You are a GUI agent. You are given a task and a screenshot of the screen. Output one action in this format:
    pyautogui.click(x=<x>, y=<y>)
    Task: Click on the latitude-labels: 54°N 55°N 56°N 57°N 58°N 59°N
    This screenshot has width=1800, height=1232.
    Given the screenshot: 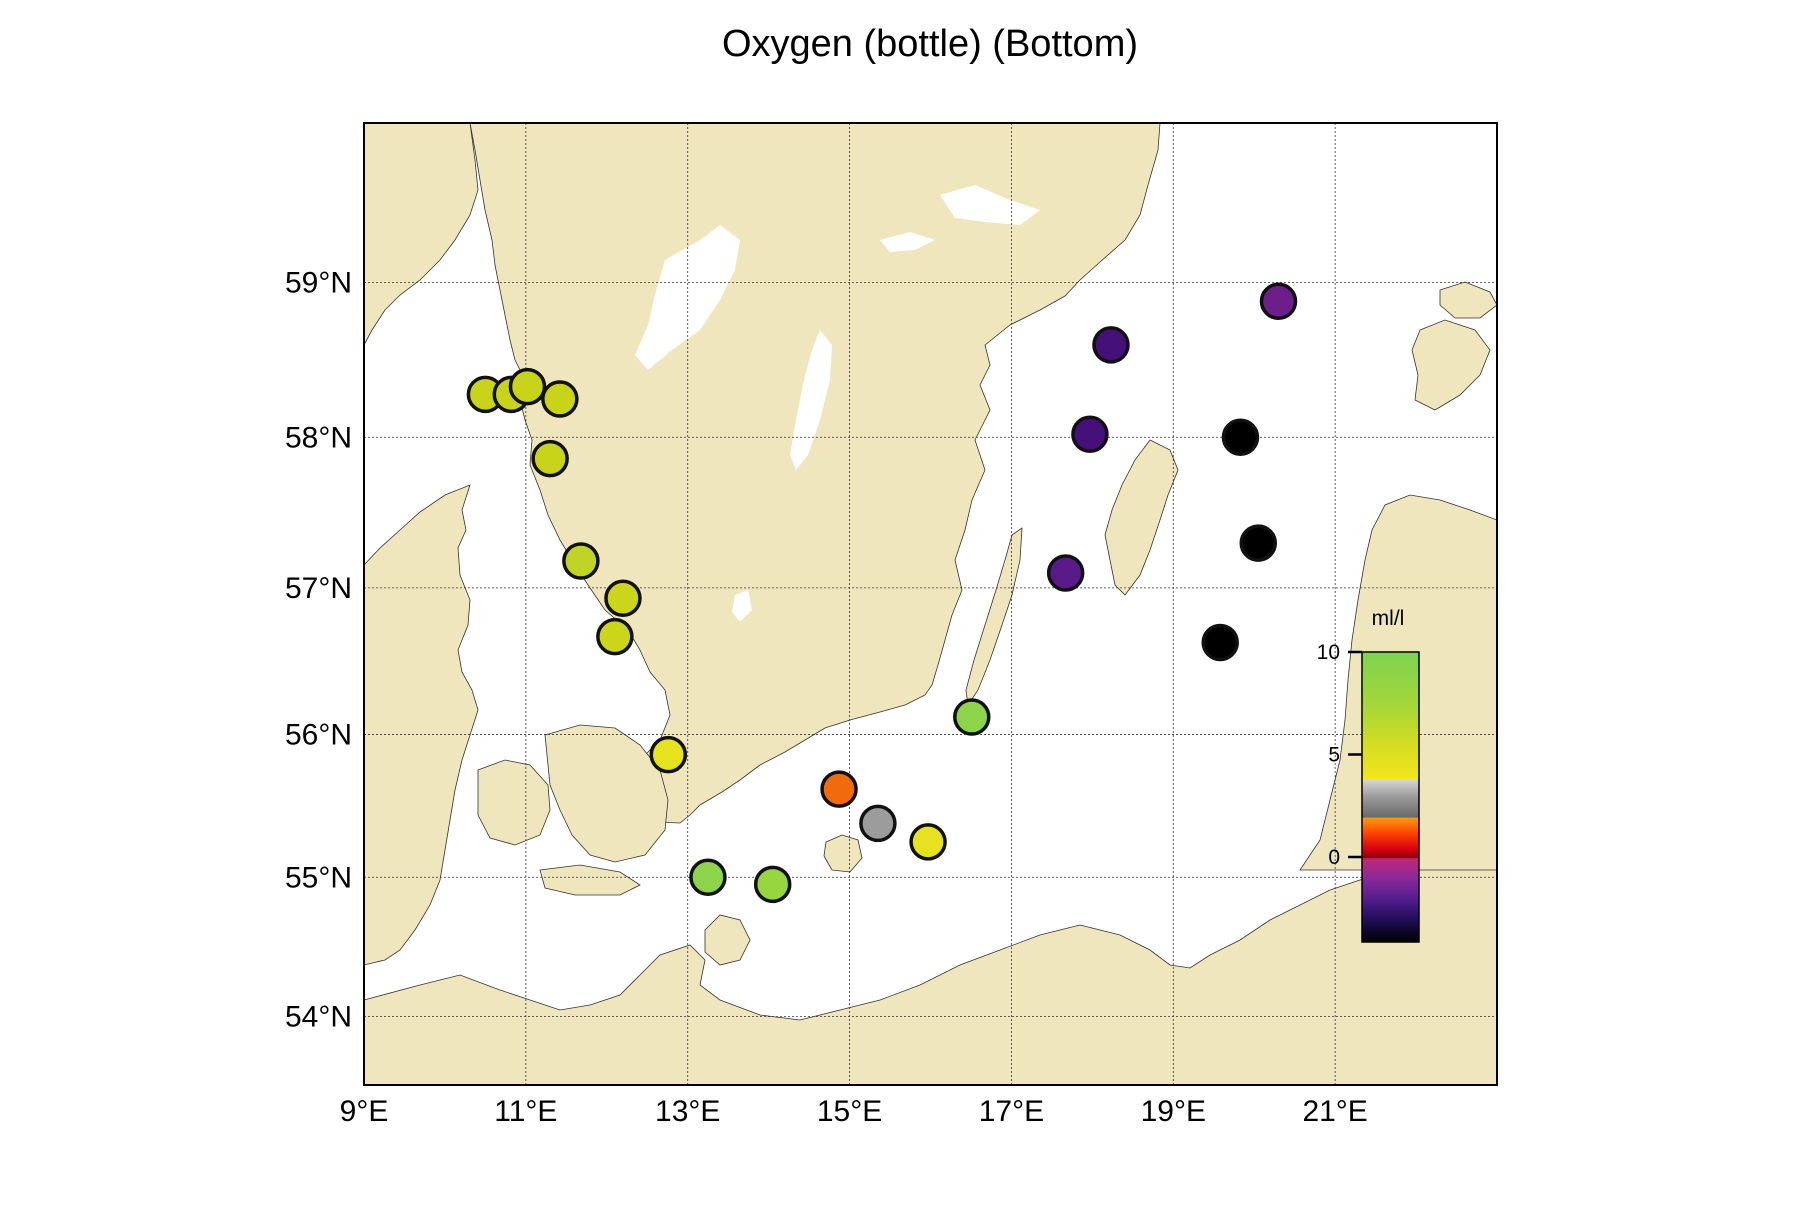 What is the action you would take?
    pyautogui.click(x=318, y=649)
    